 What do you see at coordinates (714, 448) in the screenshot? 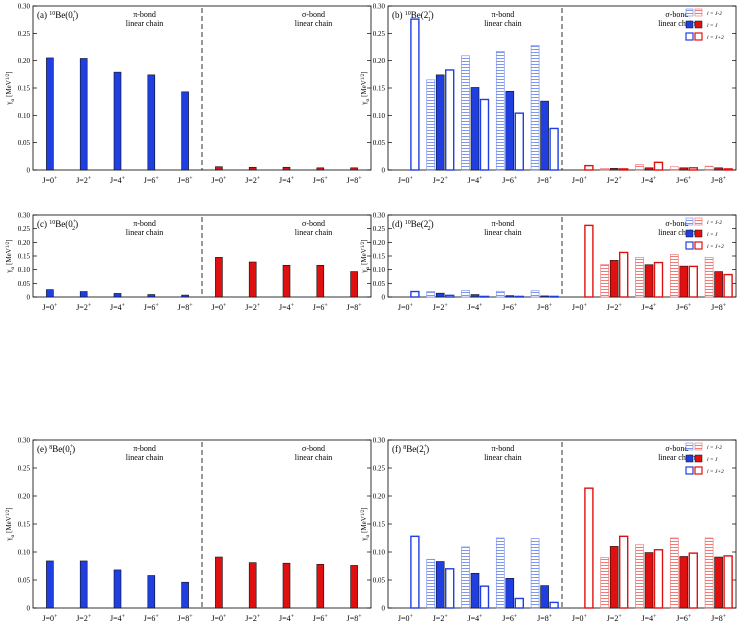
I see `legend-label: l = J-2` at bounding box center [714, 448].